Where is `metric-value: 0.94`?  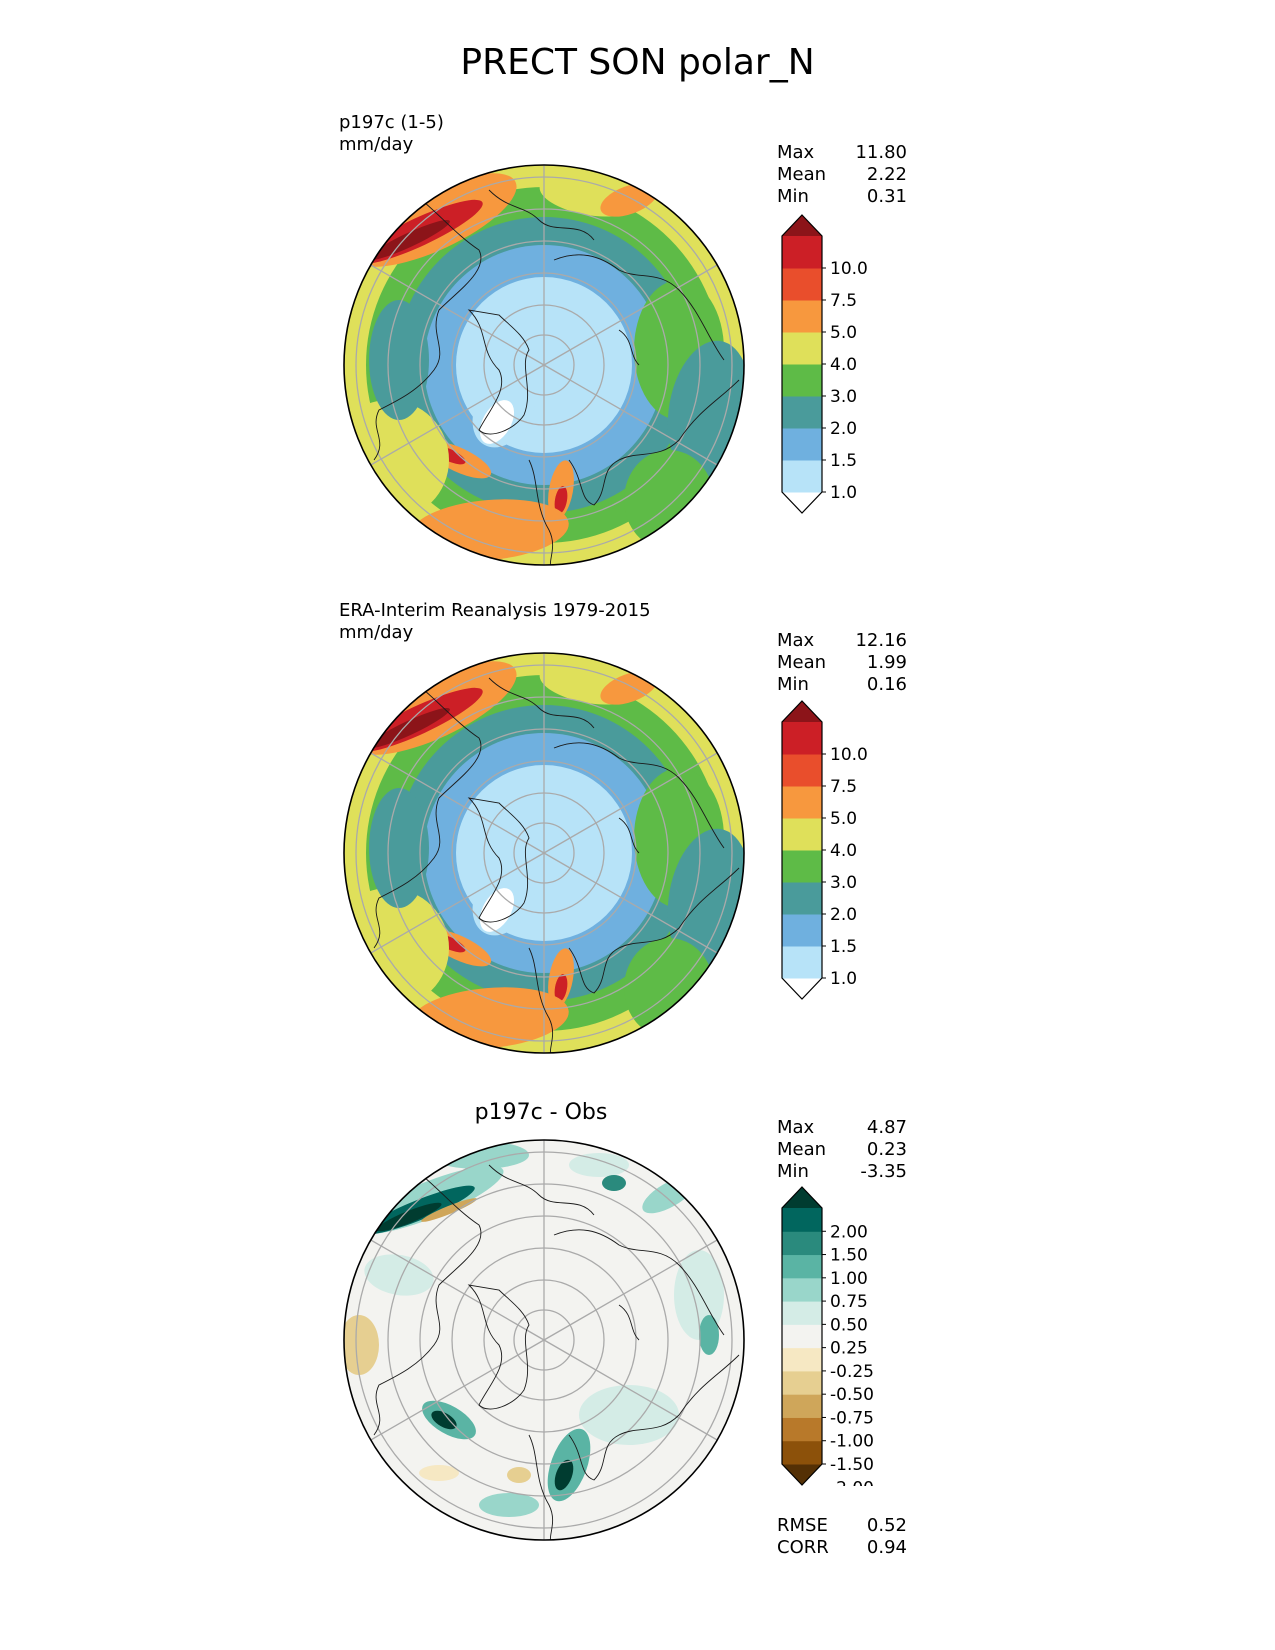
metric-value: 0.94 is located at coordinates (886, 1547).